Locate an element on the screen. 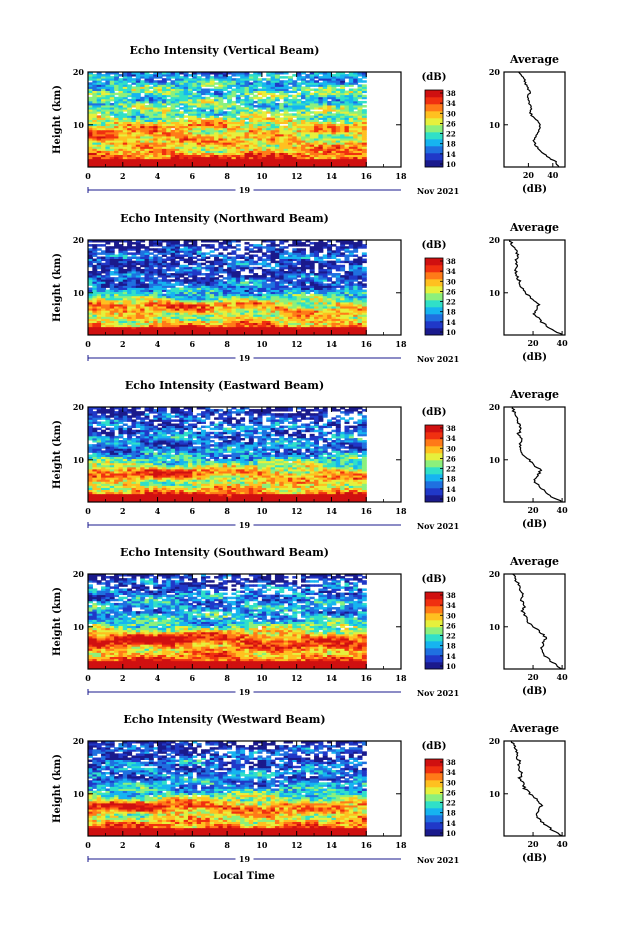 This screenshot has height=933, width=620. average-title: Average is located at coordinates (534, 59).